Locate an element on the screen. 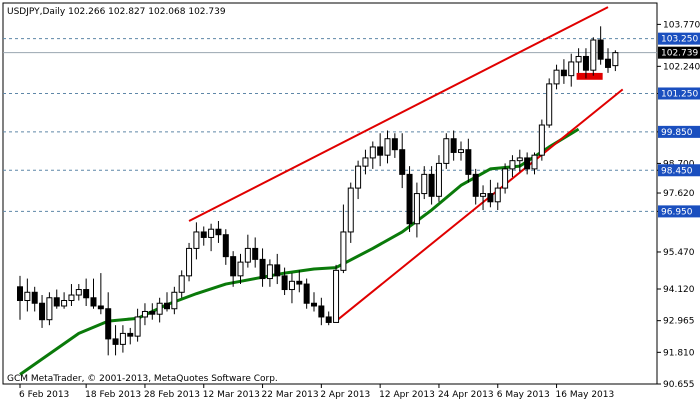 The image size is (700, 402). level-box-label: 103.250 is located at coordinates (679, 40).